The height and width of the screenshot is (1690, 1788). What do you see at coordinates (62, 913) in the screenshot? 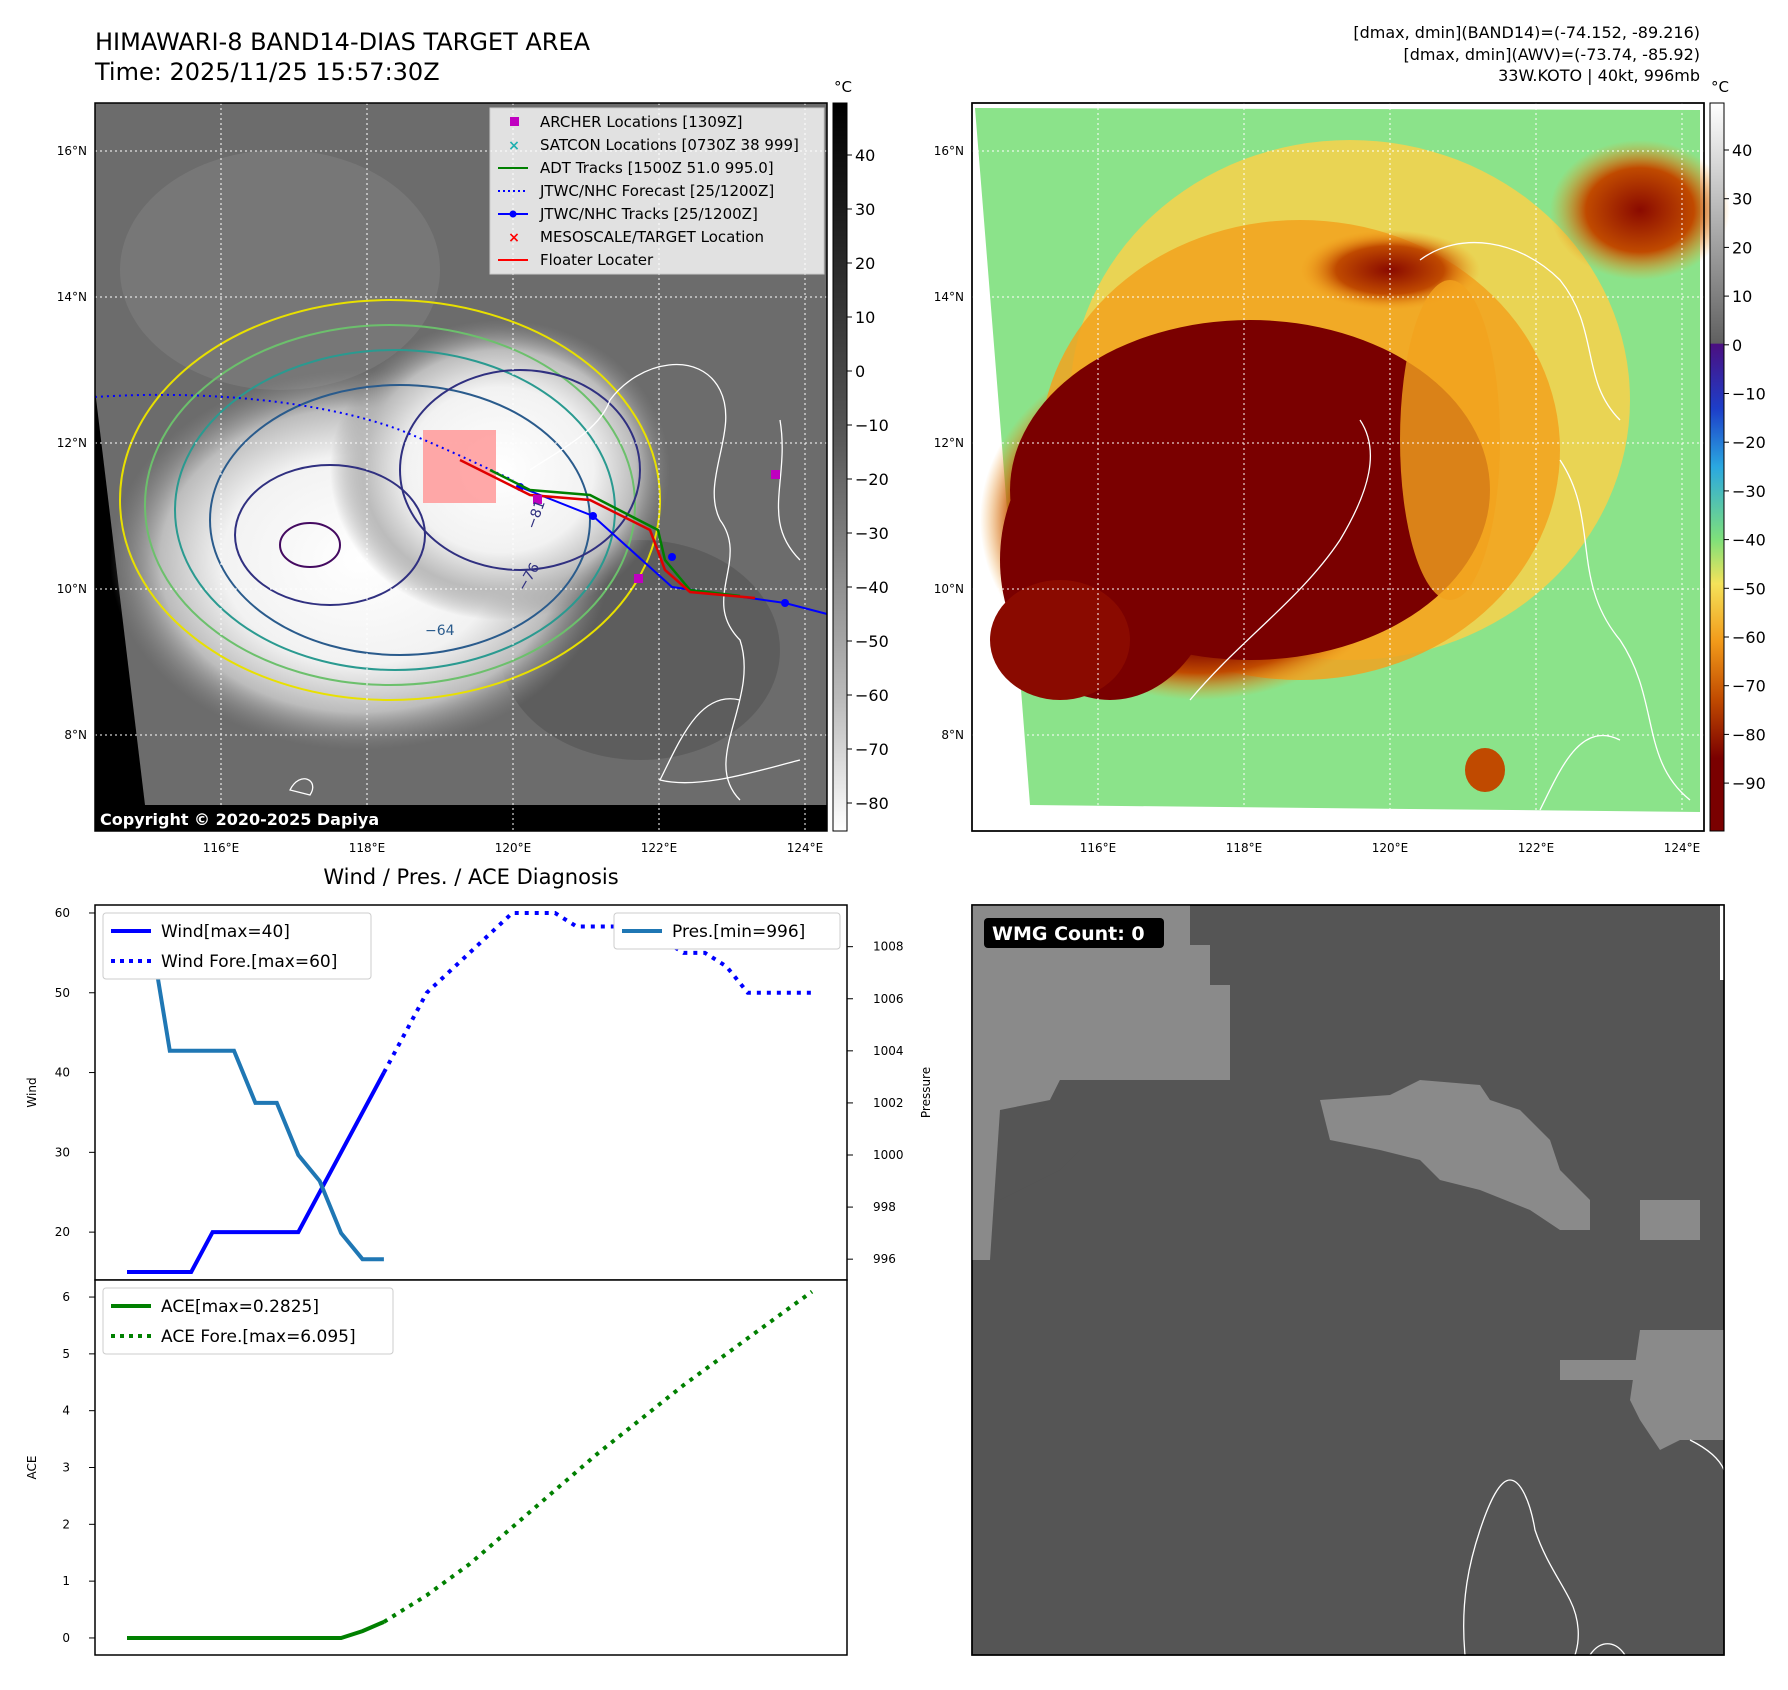
I see `y-tick-label: 60` at bounding box center [62, 913].